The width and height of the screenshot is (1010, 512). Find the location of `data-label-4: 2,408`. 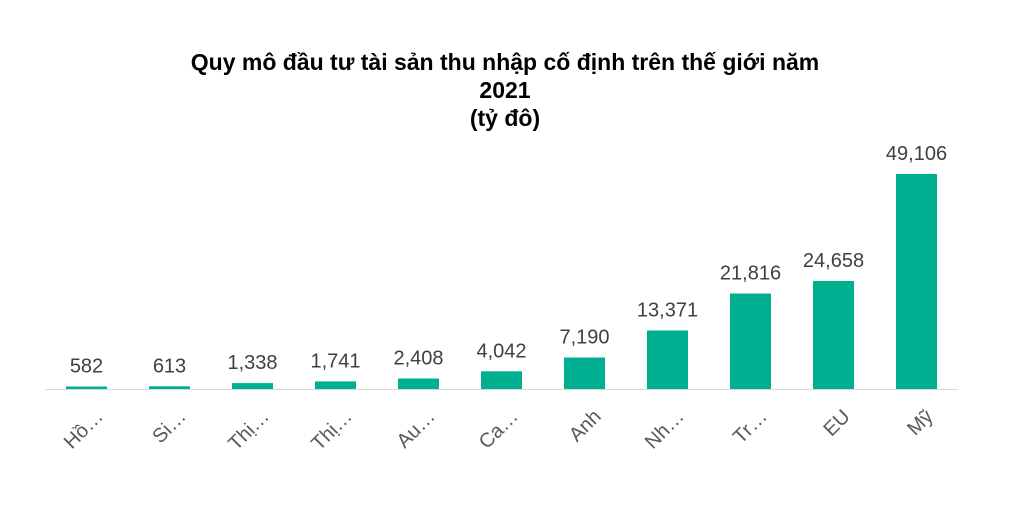

data-label-4: 2,408 is located at coordinates (418, 359).